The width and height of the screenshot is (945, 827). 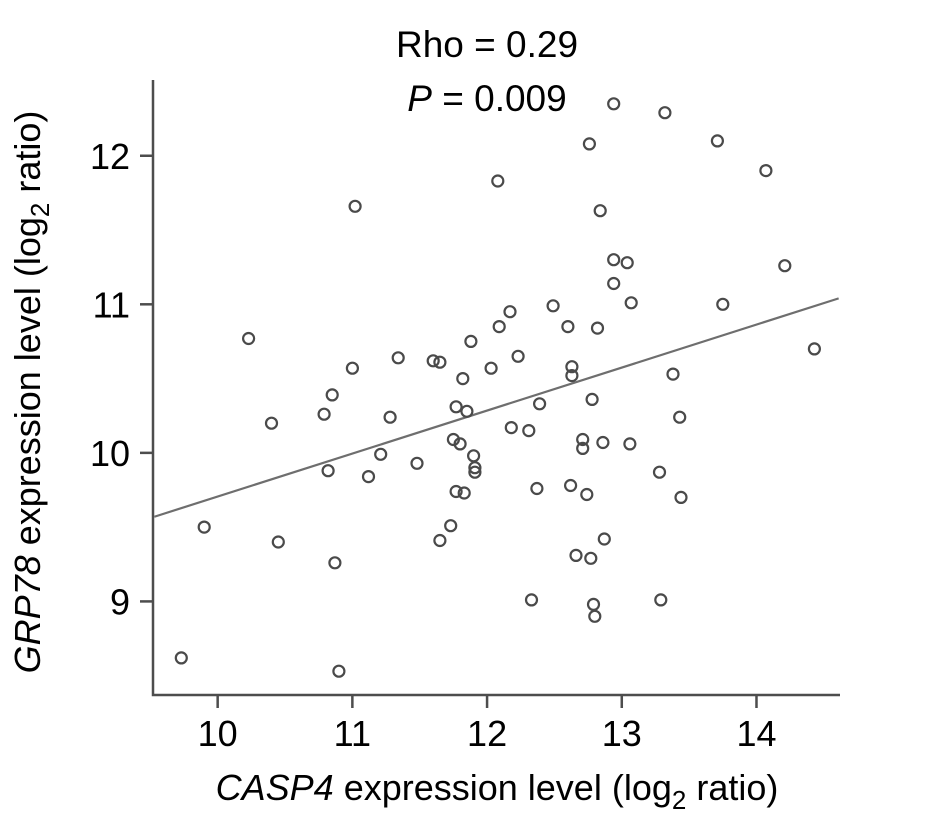 I want to click on x-axis-title: CASP4 expression level (log2 ratio), so click(x=497, y=791).